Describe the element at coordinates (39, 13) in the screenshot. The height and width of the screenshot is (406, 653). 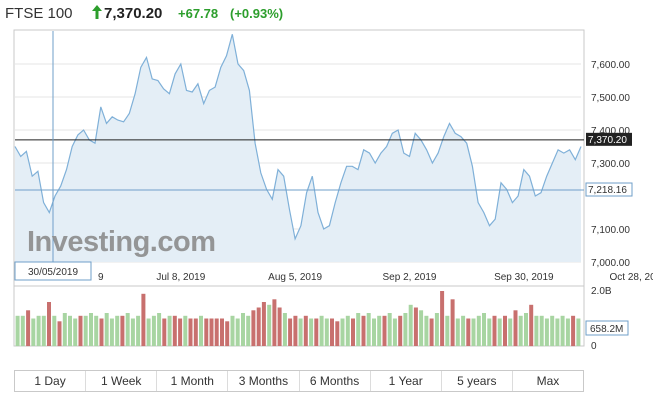
I see `instrument-name: FTSE 100` at that location.